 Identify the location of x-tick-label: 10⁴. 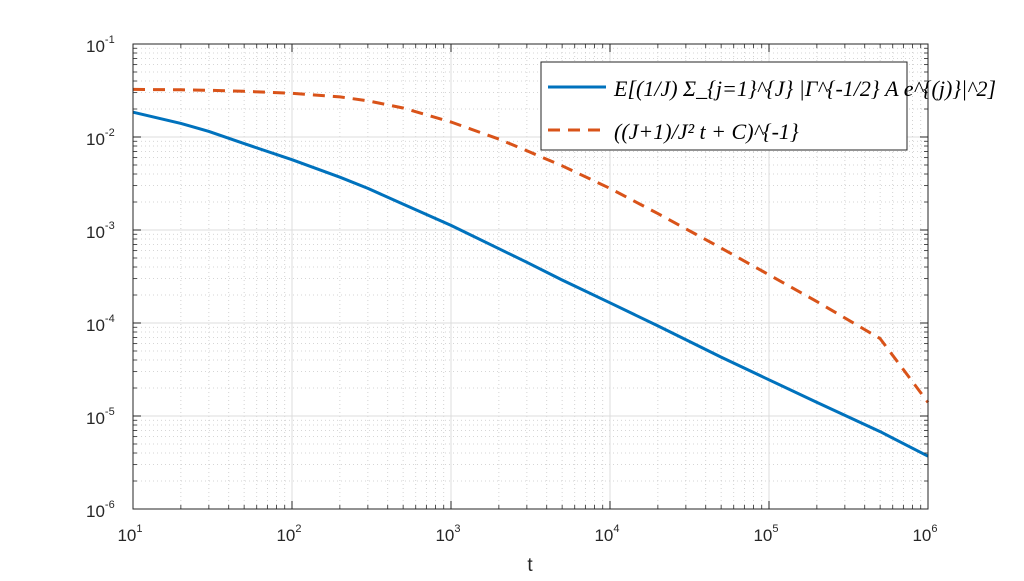
(606, 534).